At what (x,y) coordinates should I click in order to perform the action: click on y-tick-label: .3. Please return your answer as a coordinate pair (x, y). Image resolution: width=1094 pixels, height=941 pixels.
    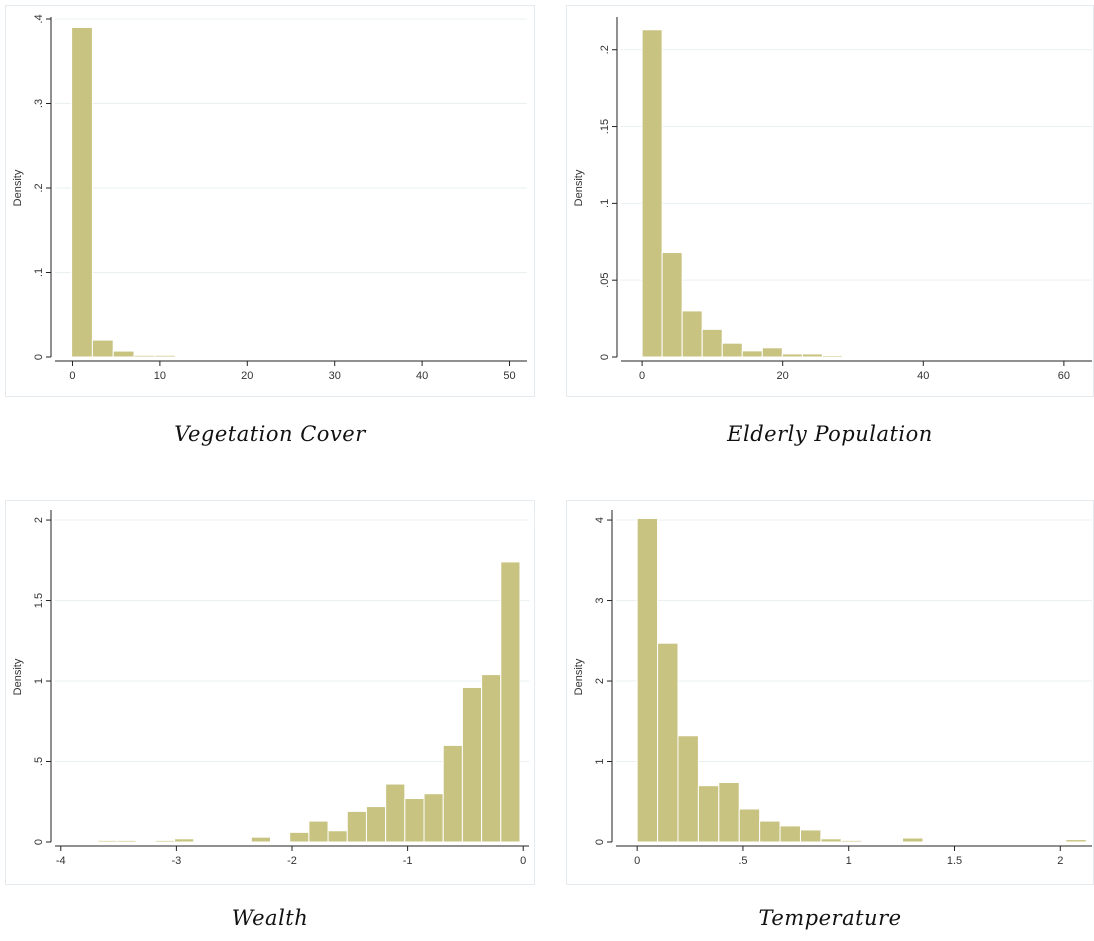
    Looking at the image, I should click on (39, 103).